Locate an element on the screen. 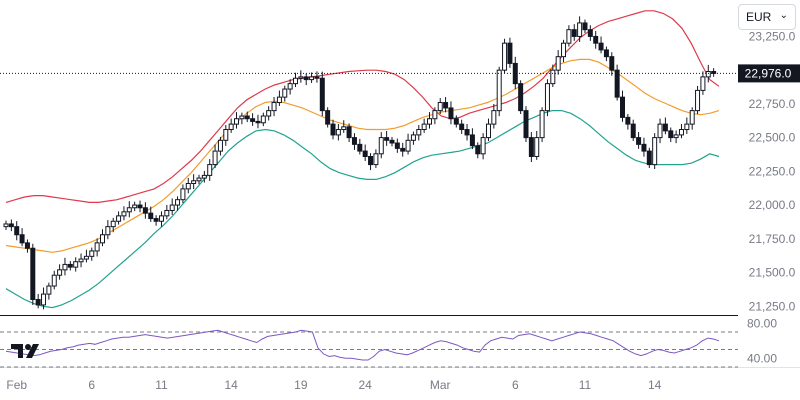 This screenshot has height=400, width=800. last-price-label: 22,976.0 is located at coordinates (768, 73).